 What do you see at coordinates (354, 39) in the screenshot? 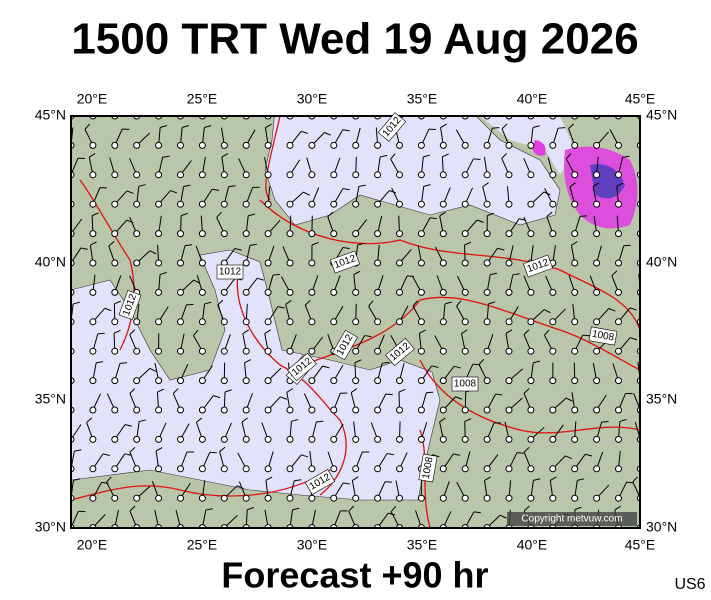
I see `title: 1500 TRT Wed 19 Aug 2026` at bounding box center [354, 39].